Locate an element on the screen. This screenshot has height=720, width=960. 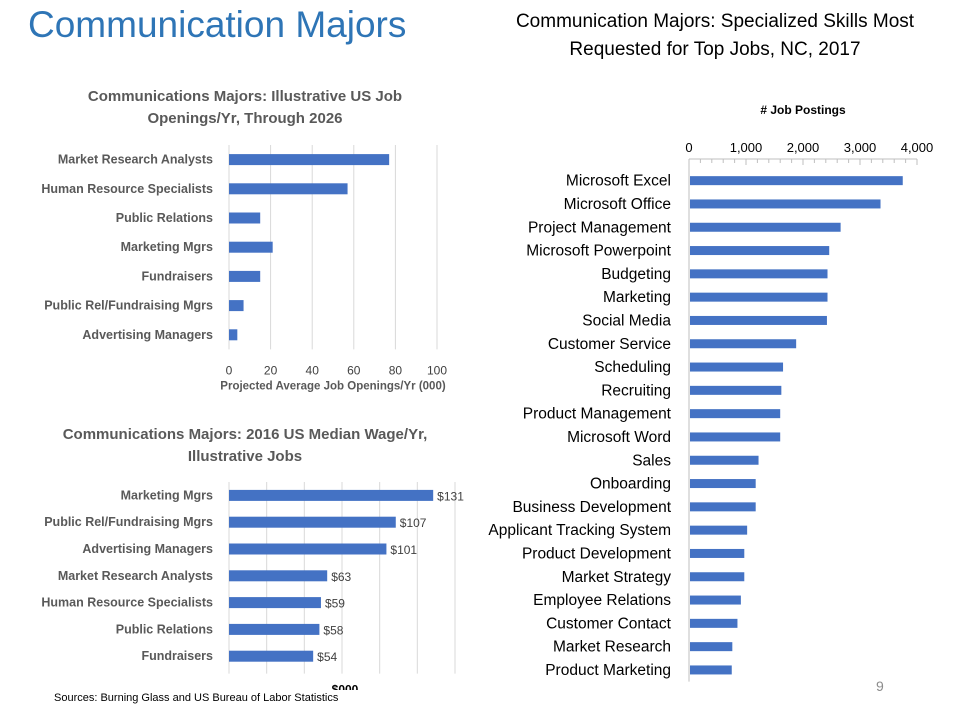
category-label: Onboarding is located at coordinates (630, 484).